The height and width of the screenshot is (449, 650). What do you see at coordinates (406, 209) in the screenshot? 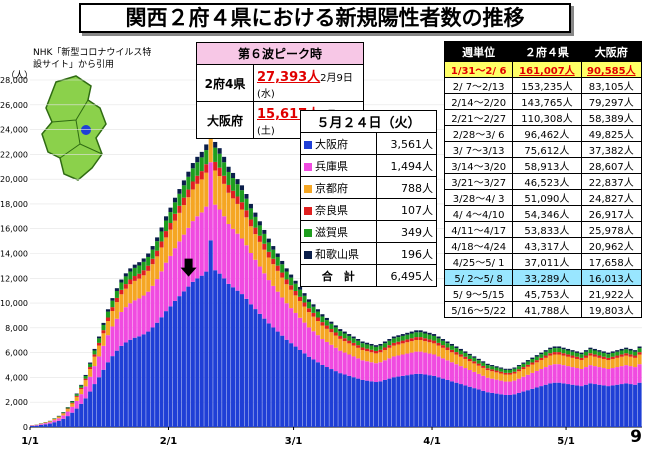
I see `legend-value: 107人` at bounding box center [406, 209].